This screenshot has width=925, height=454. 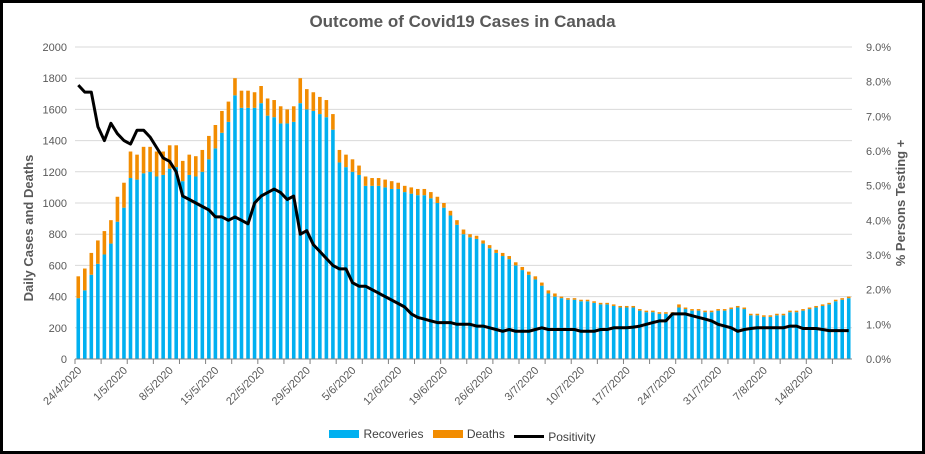 I want to click on legend-item-positivity: Positivity, so click(x=555, y=436).